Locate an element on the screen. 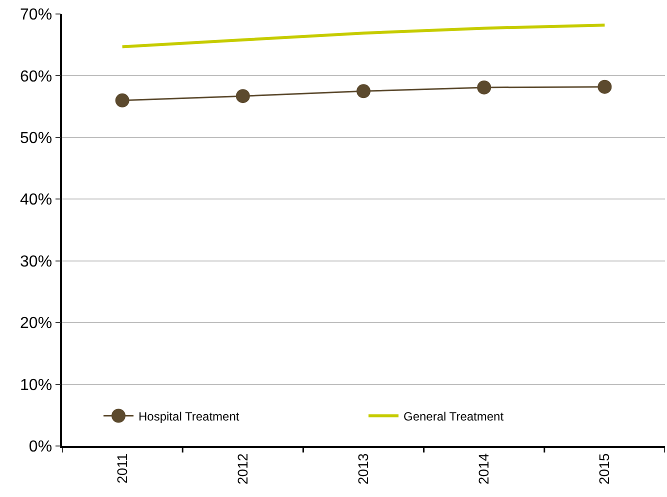 This screenshot has width=667, height=497. line-series is located at coordinates (363, 36).